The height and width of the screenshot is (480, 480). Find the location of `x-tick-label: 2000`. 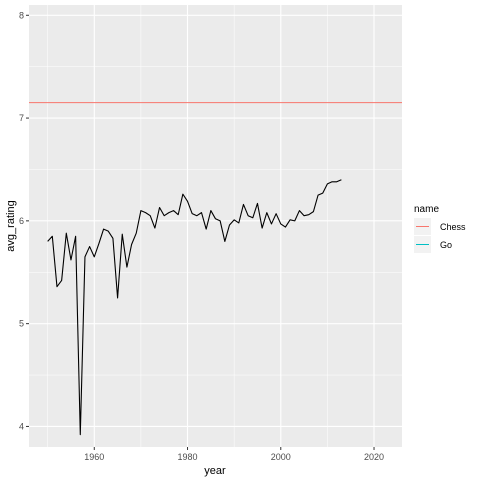

x-tick-label: 2000 is located at coordinates (281, 457).